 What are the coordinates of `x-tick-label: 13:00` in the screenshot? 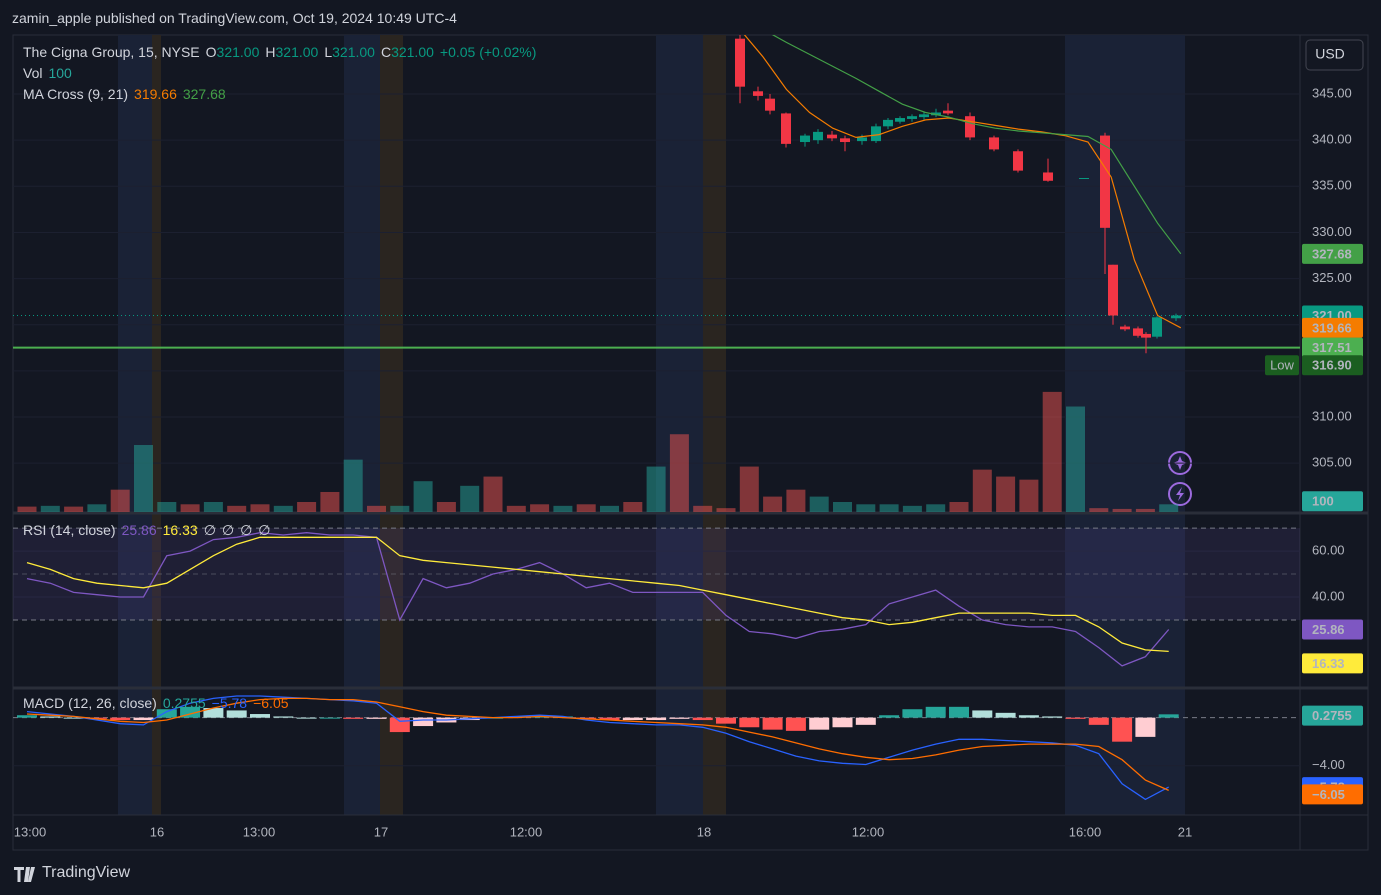 It's located at (259, 831).